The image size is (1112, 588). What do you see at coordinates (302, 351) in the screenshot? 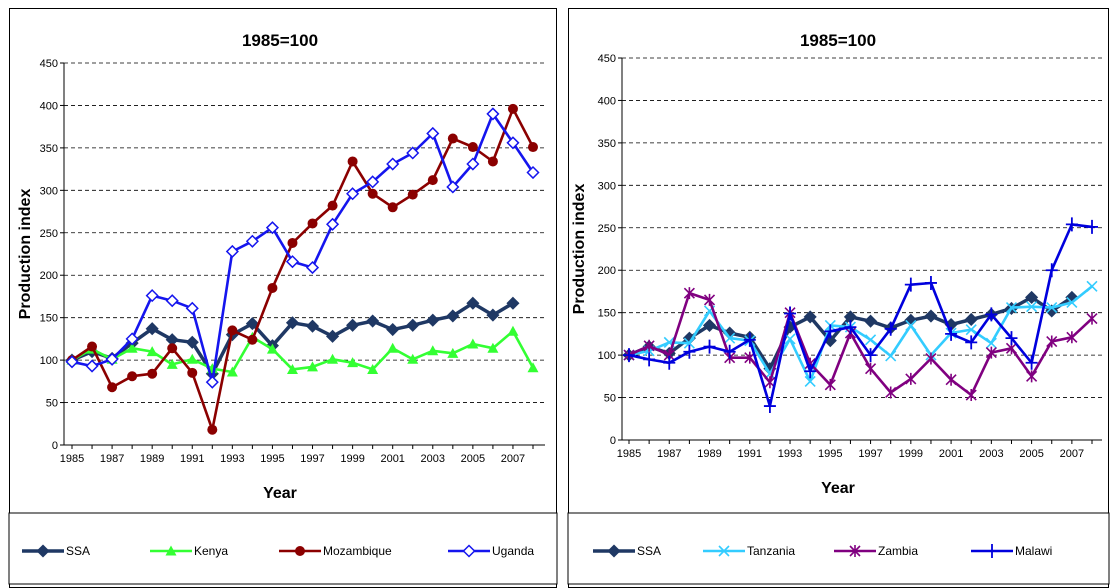
I see `series-kenya` at bounding box center [302, 351].